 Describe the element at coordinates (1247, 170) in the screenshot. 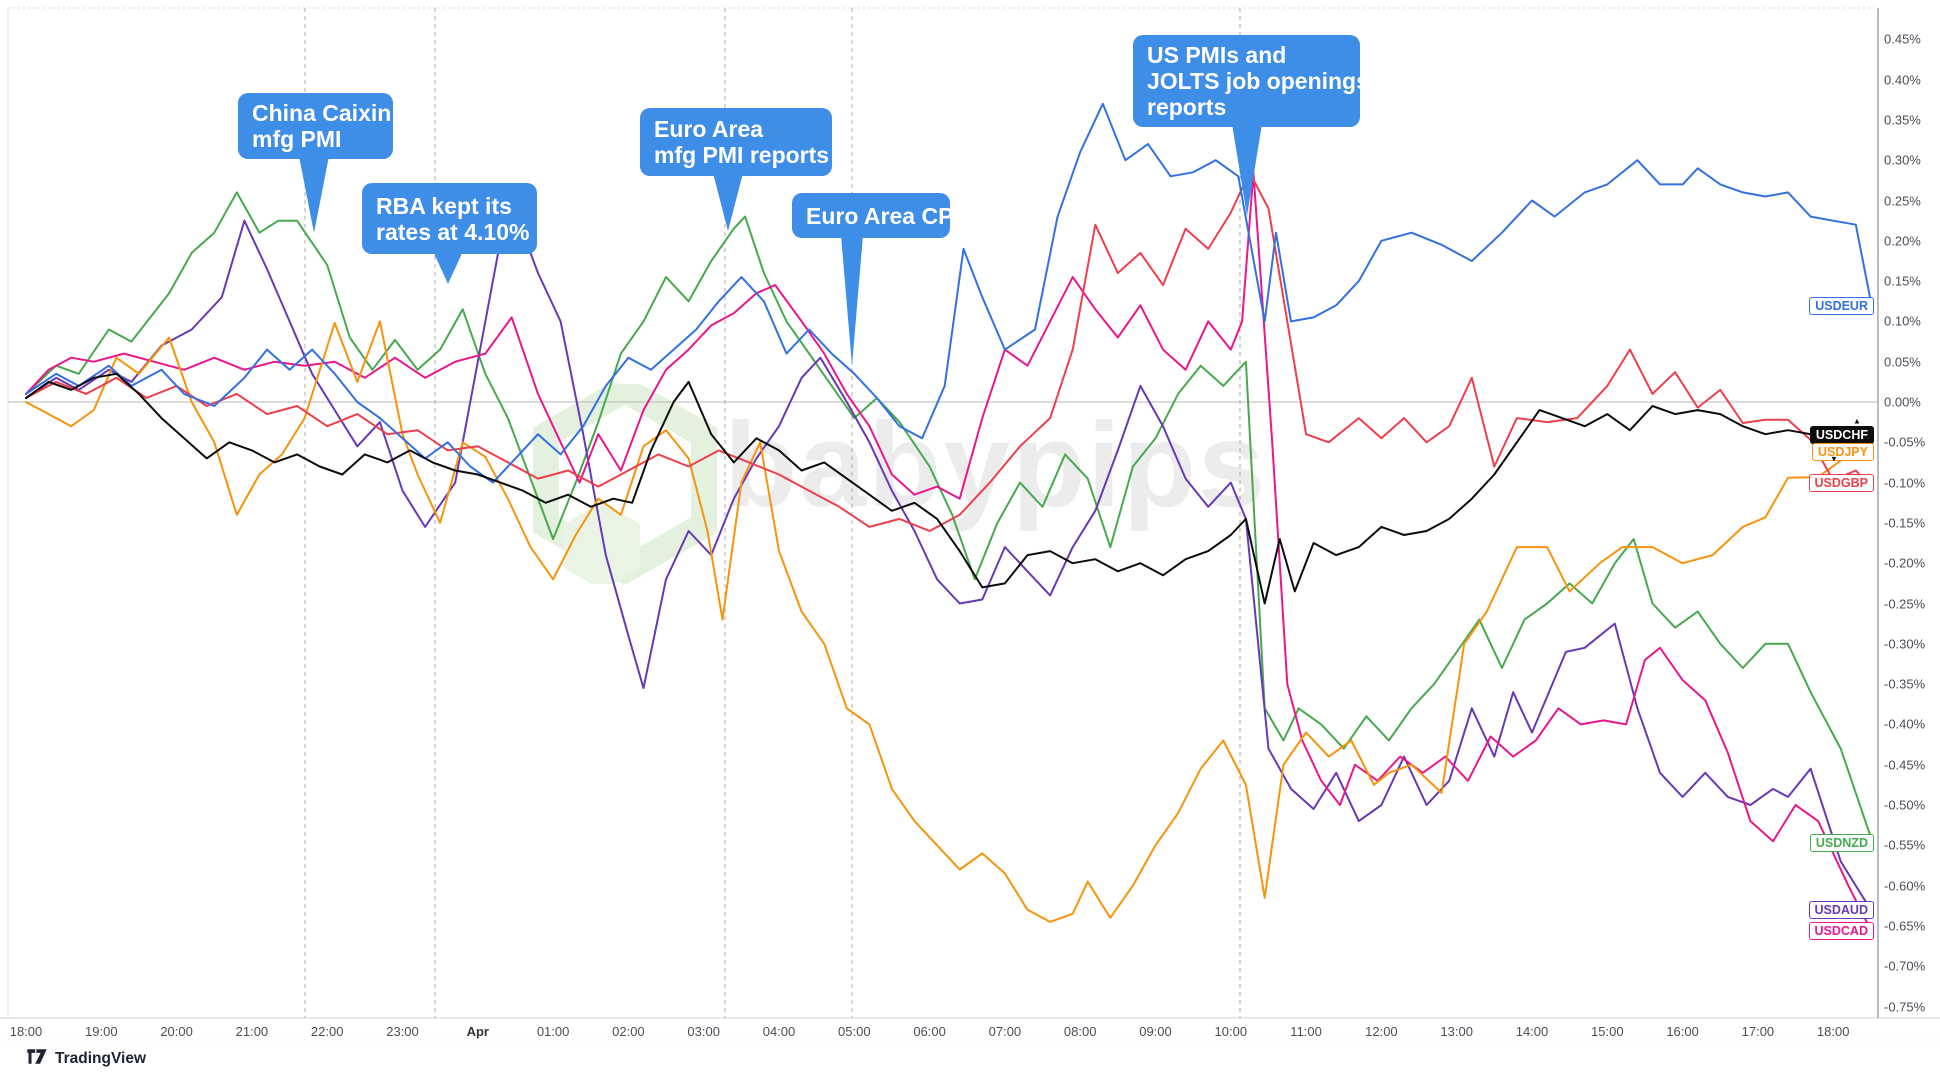

I see `callout-tail-us-pmis-jolts` at that location.